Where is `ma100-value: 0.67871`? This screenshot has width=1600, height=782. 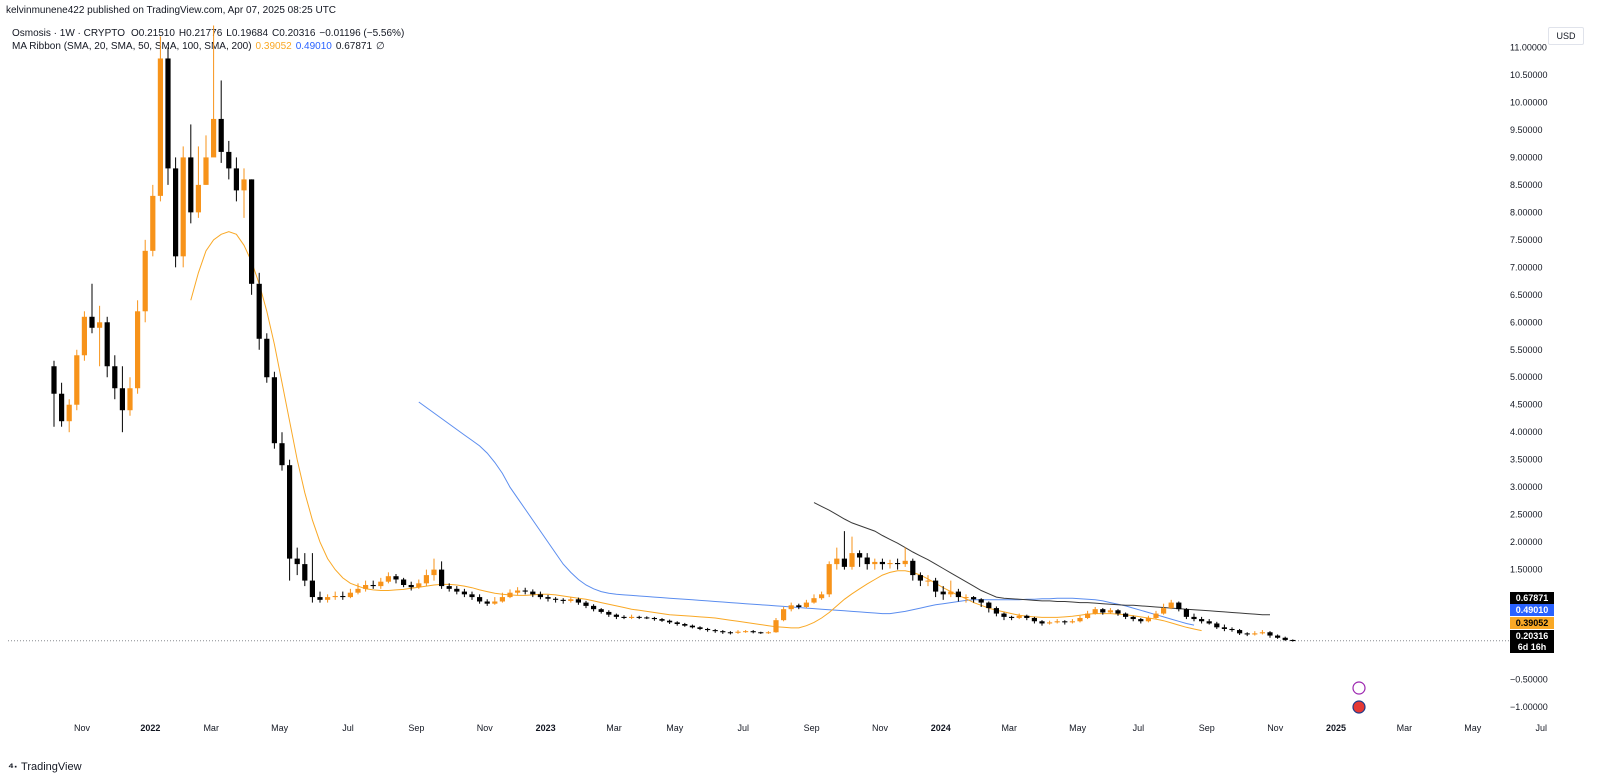
ma100-value: 0.67871 is located at coordinates (354, 46).